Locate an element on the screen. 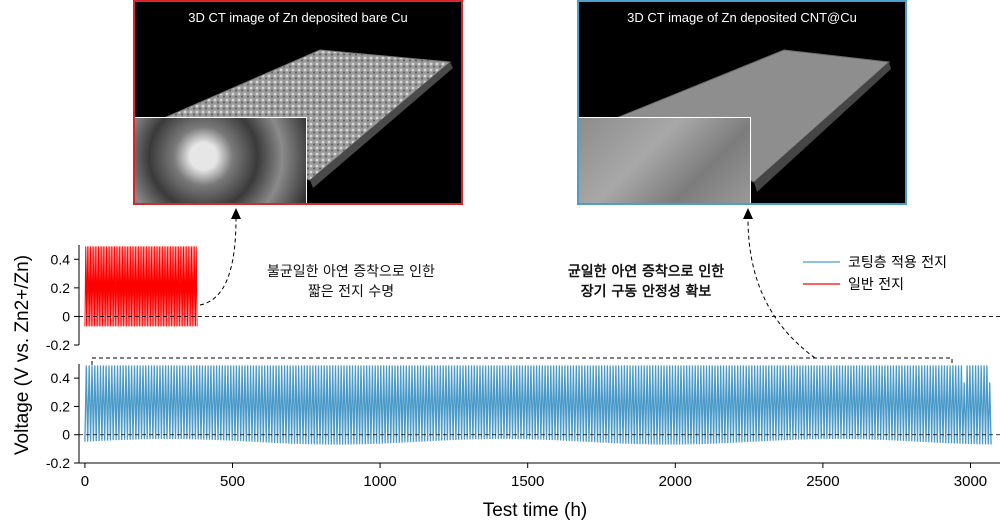 The image size is (1000, 522). y-tick-label-0-3: 0.4 is located at coordinates (61, 259).